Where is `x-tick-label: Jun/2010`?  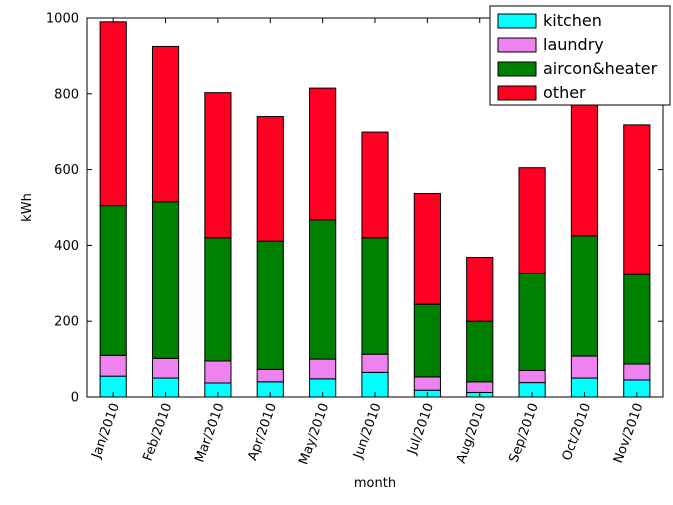
x-tick-label: Jun/2010 is located at coordinates (368, 431).